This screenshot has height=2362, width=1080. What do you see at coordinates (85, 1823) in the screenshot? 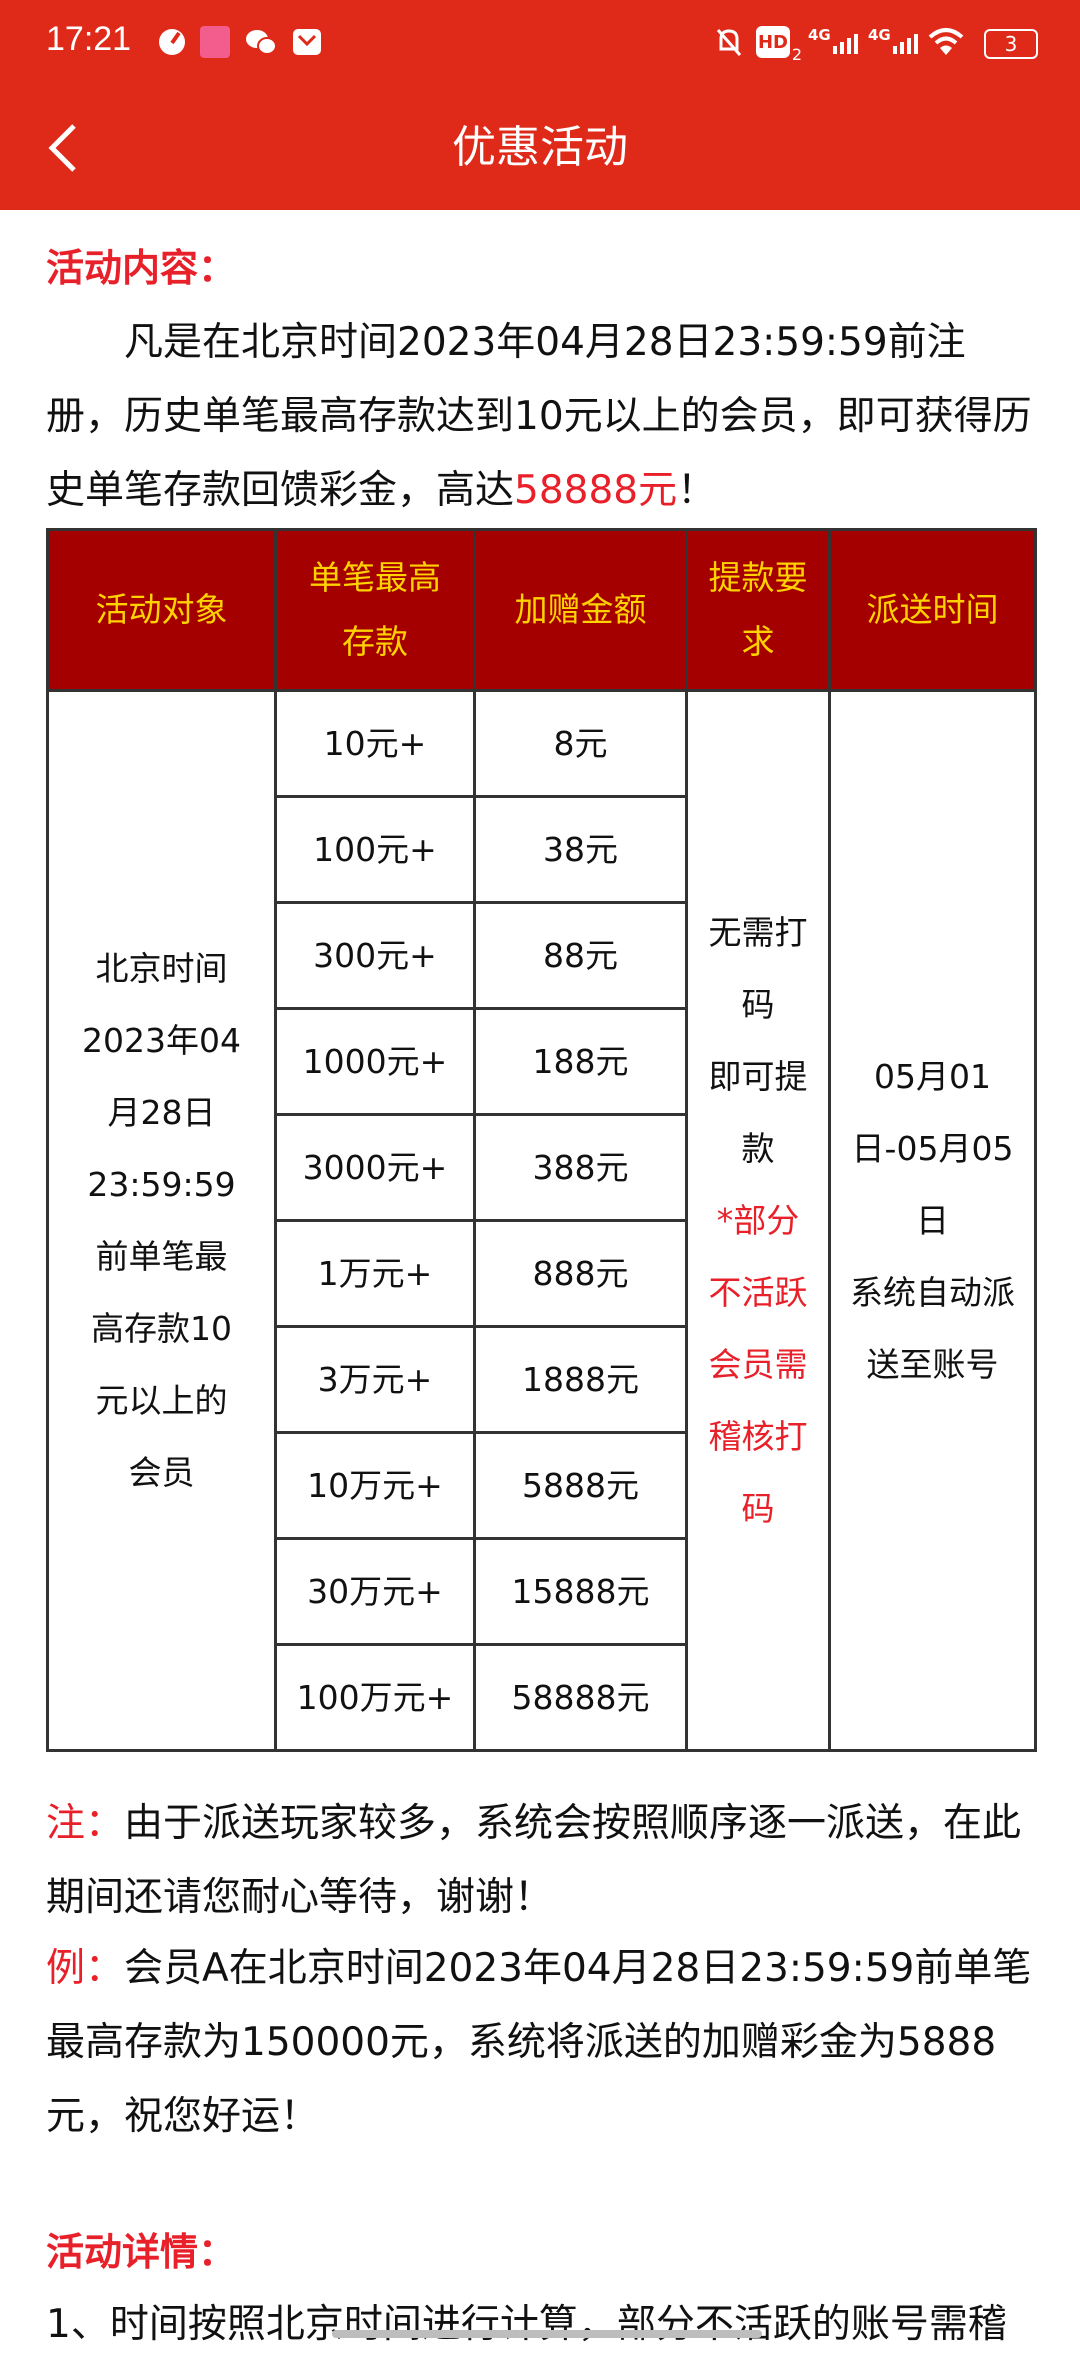
I see `note-label: 注：` at bounding box center [85, 1823].